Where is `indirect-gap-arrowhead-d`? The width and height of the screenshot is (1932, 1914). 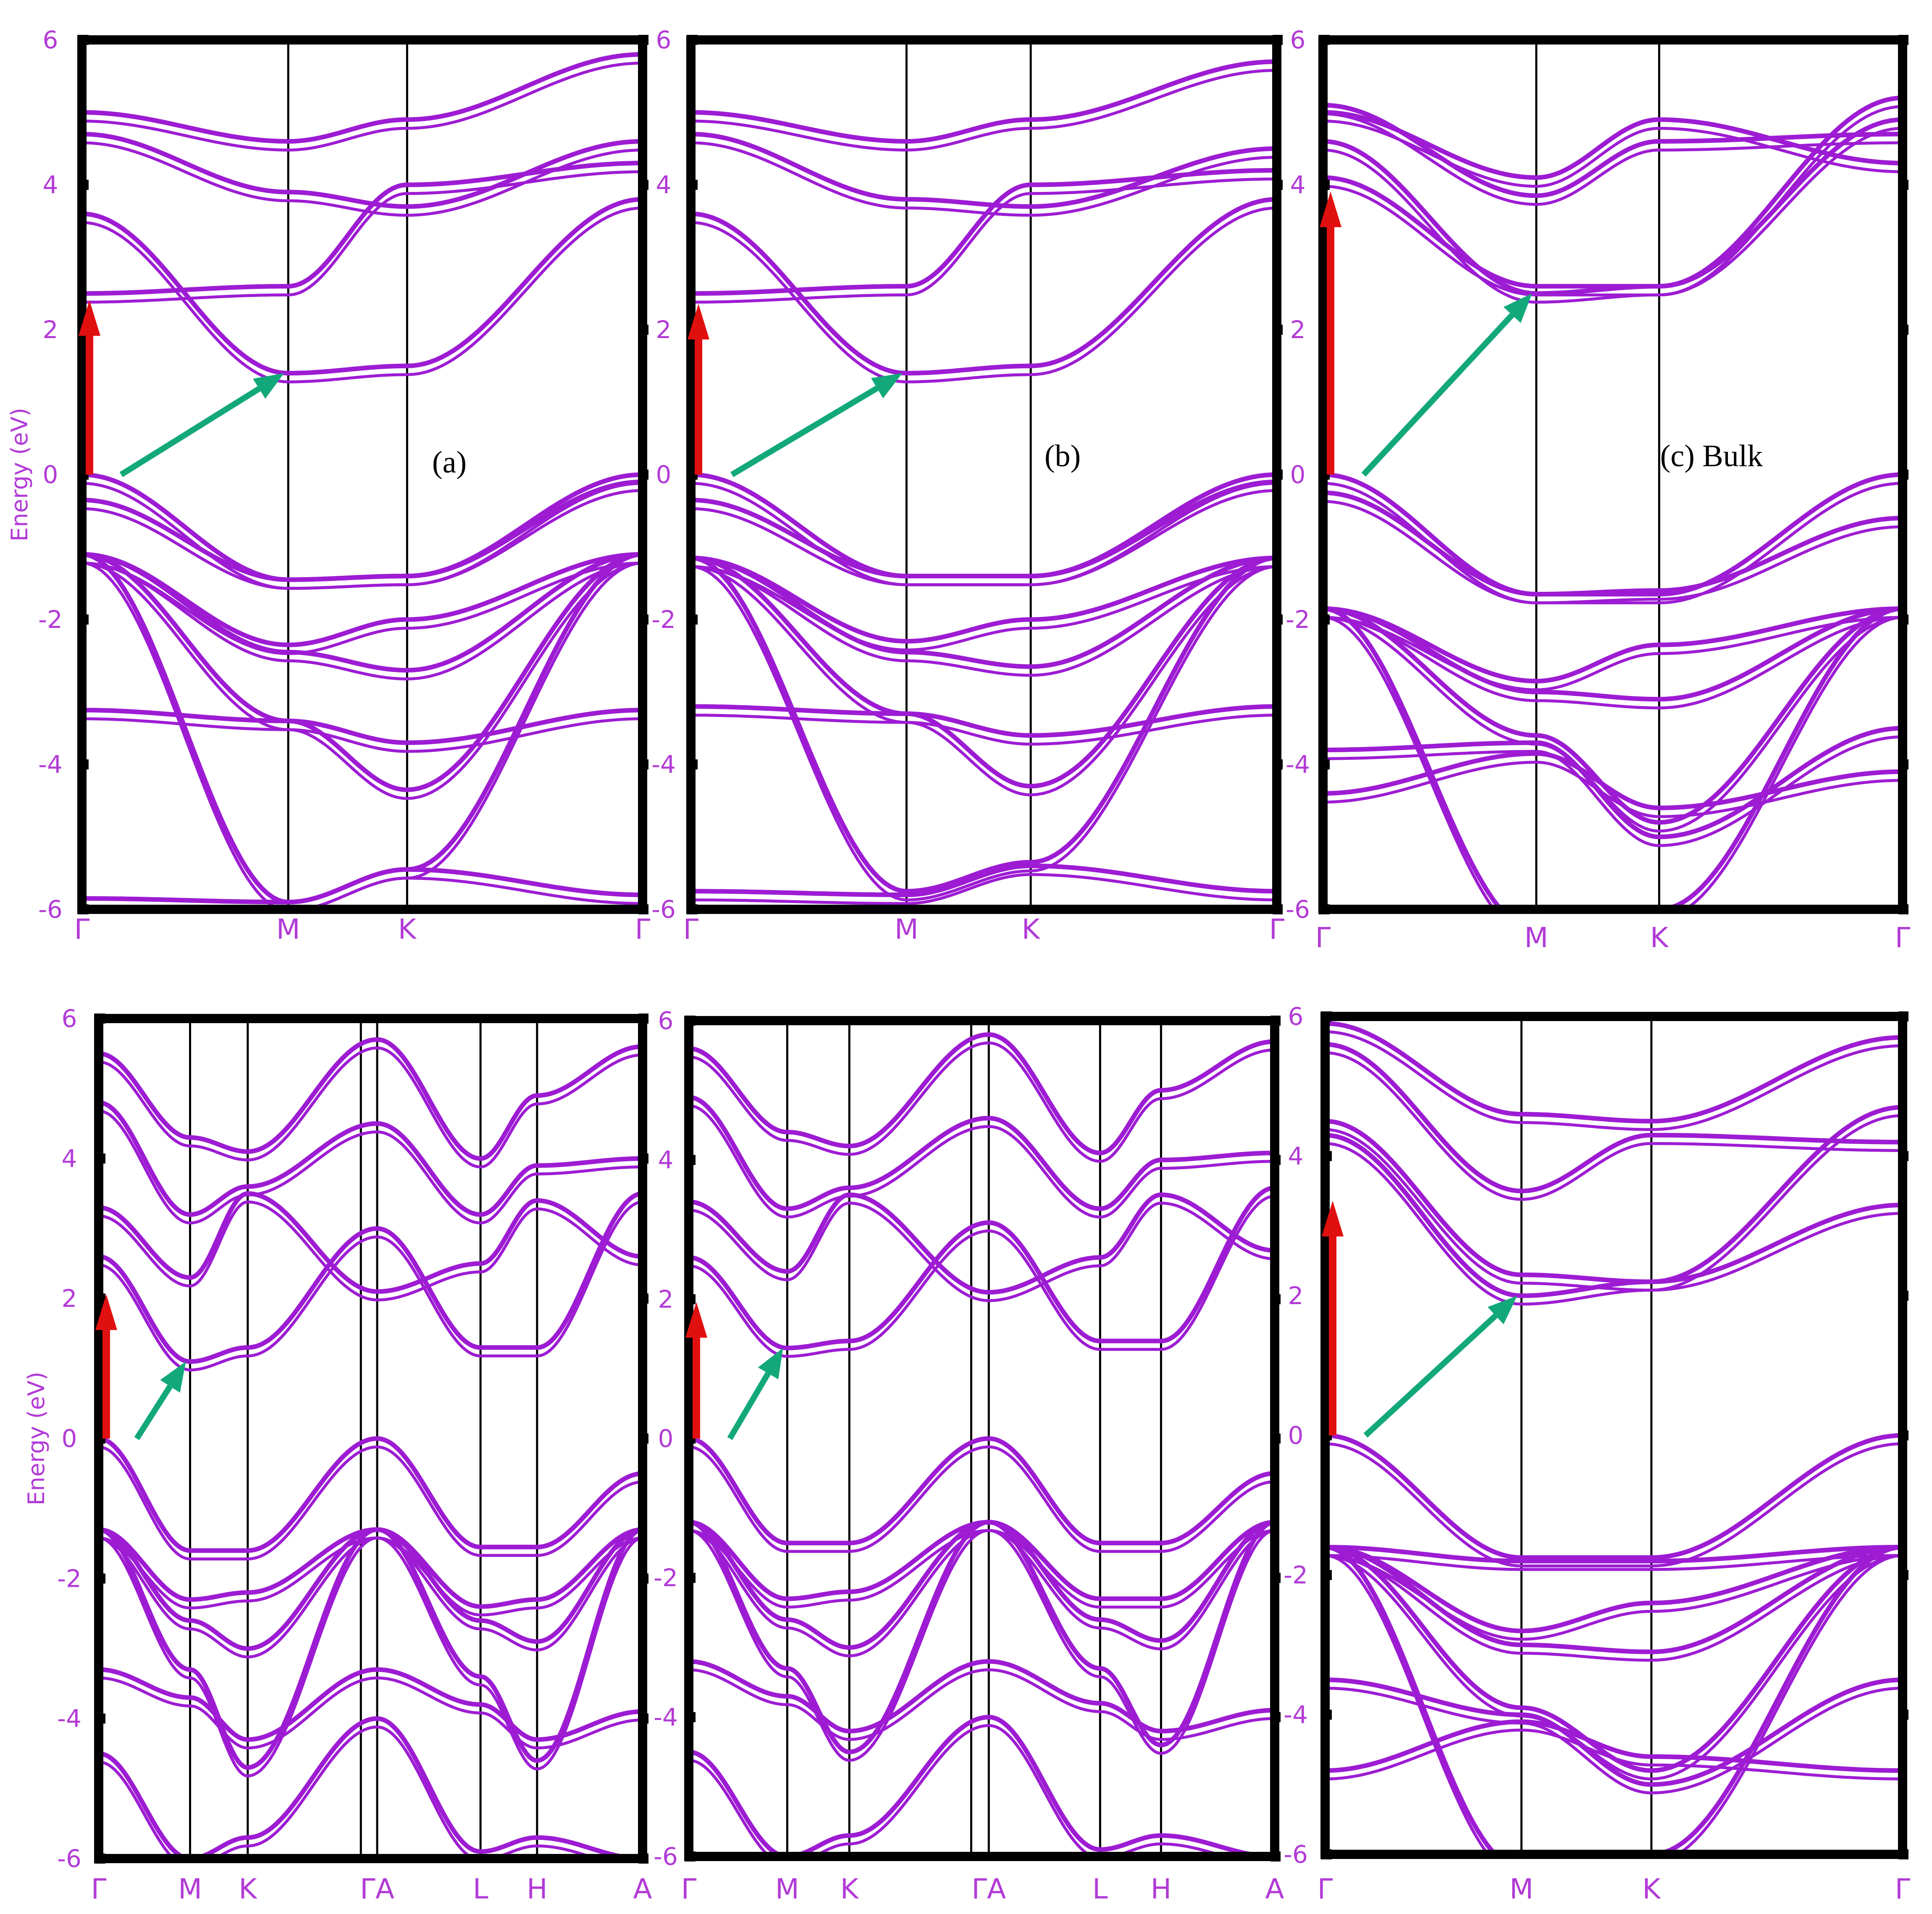 indirect-gap-arrowhead-d is located at coordinates (173, 1377).